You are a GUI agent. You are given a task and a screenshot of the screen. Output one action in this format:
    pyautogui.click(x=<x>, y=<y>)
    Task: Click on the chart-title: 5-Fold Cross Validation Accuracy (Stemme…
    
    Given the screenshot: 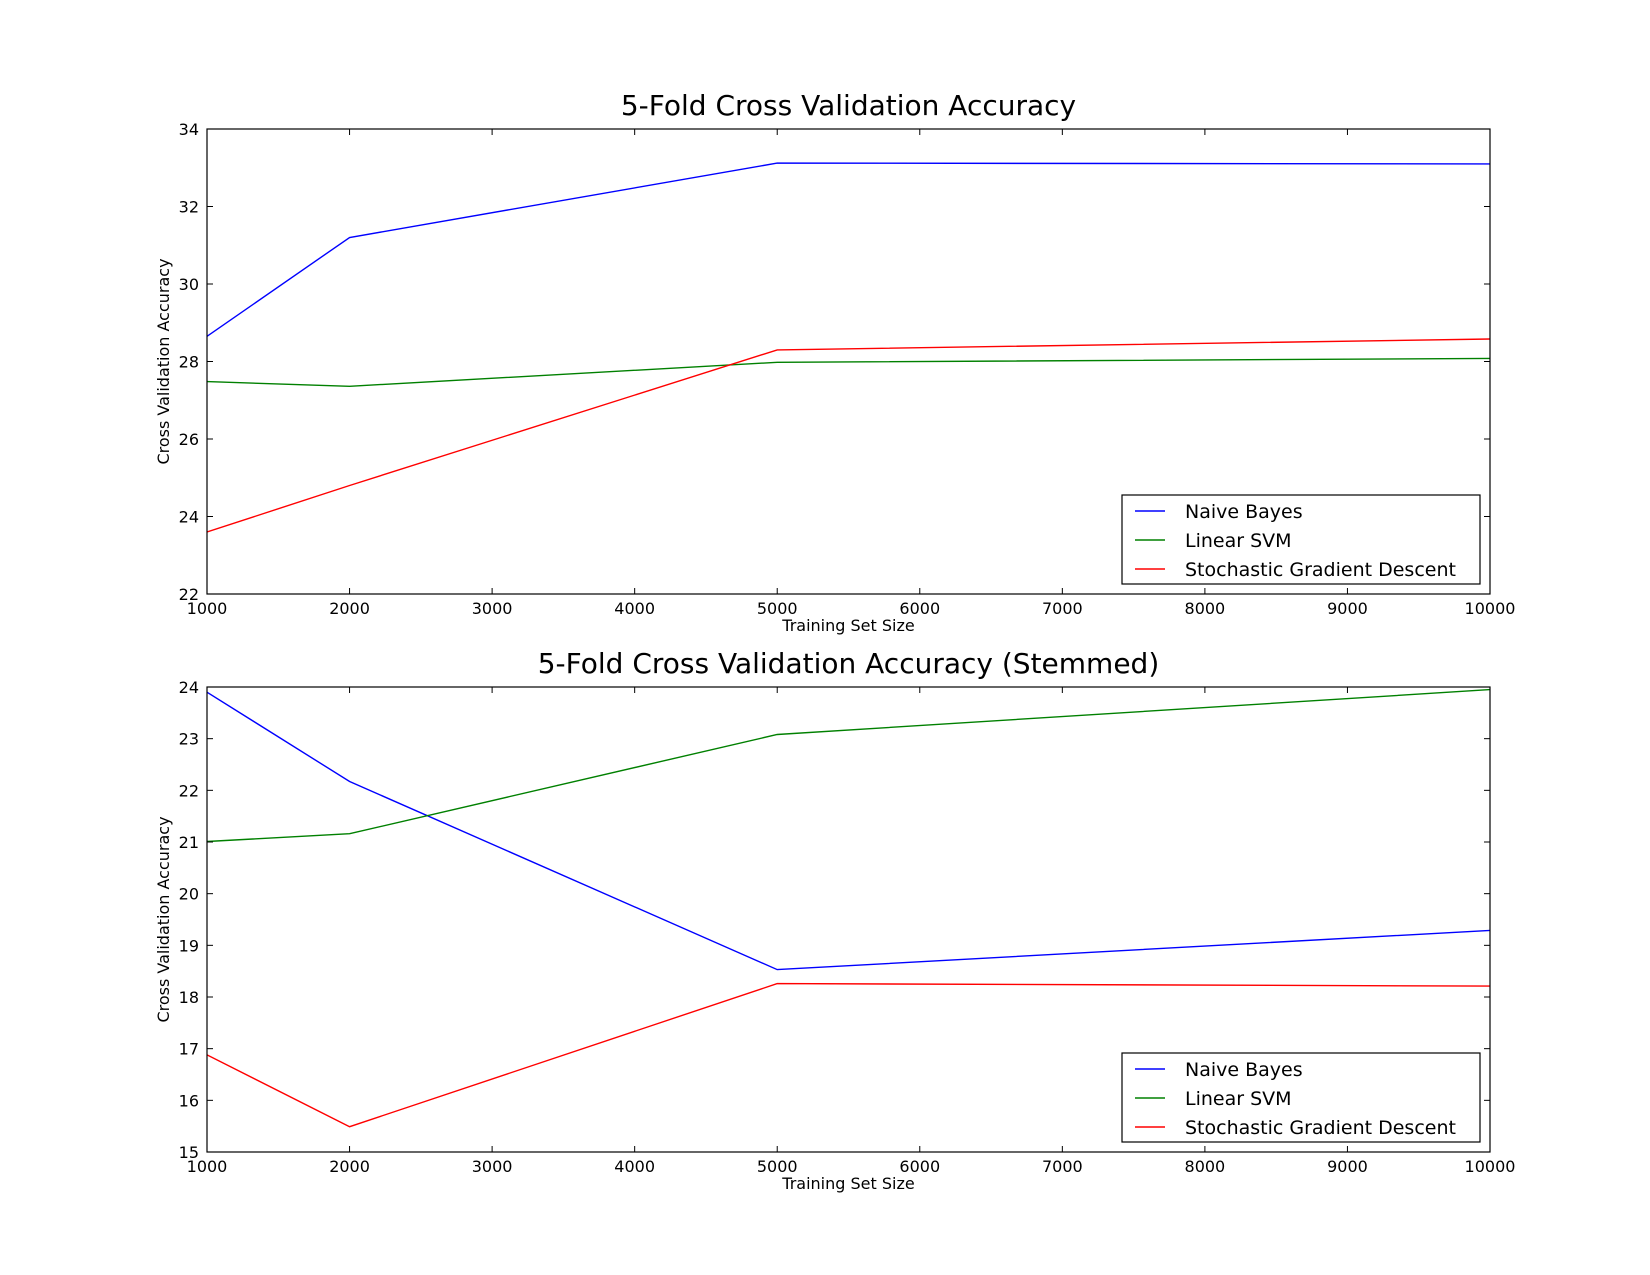 What is the action you would take?
    pyautogui.click(x=849, y=663)
    